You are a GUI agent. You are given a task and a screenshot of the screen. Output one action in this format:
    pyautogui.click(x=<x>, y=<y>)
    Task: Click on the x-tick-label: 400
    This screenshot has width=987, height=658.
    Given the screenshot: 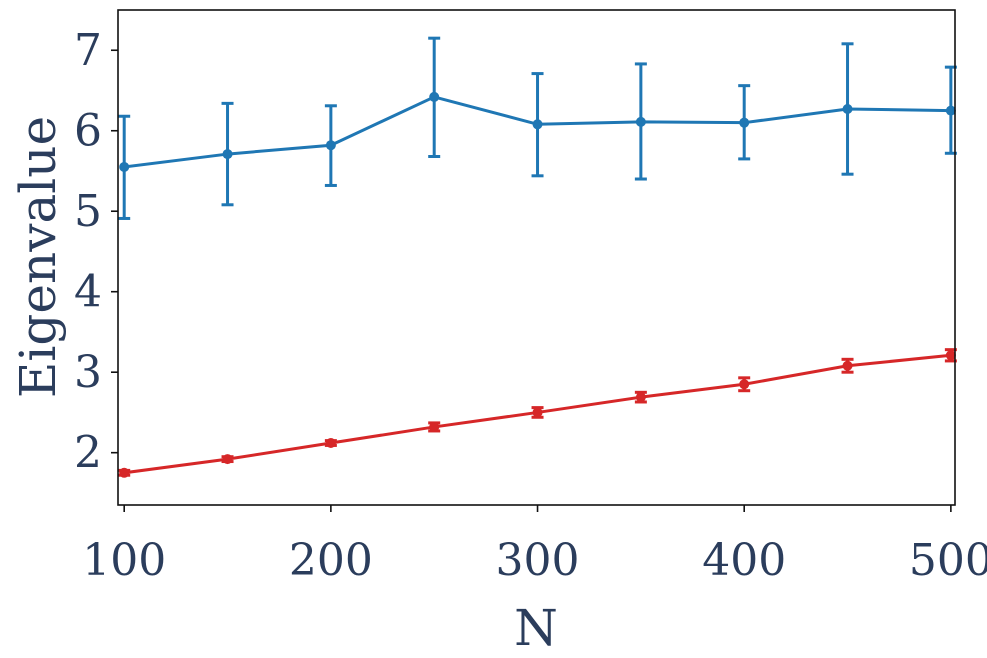 What is the action you would take?
    pyautogui.click(x=744, y=560)
    